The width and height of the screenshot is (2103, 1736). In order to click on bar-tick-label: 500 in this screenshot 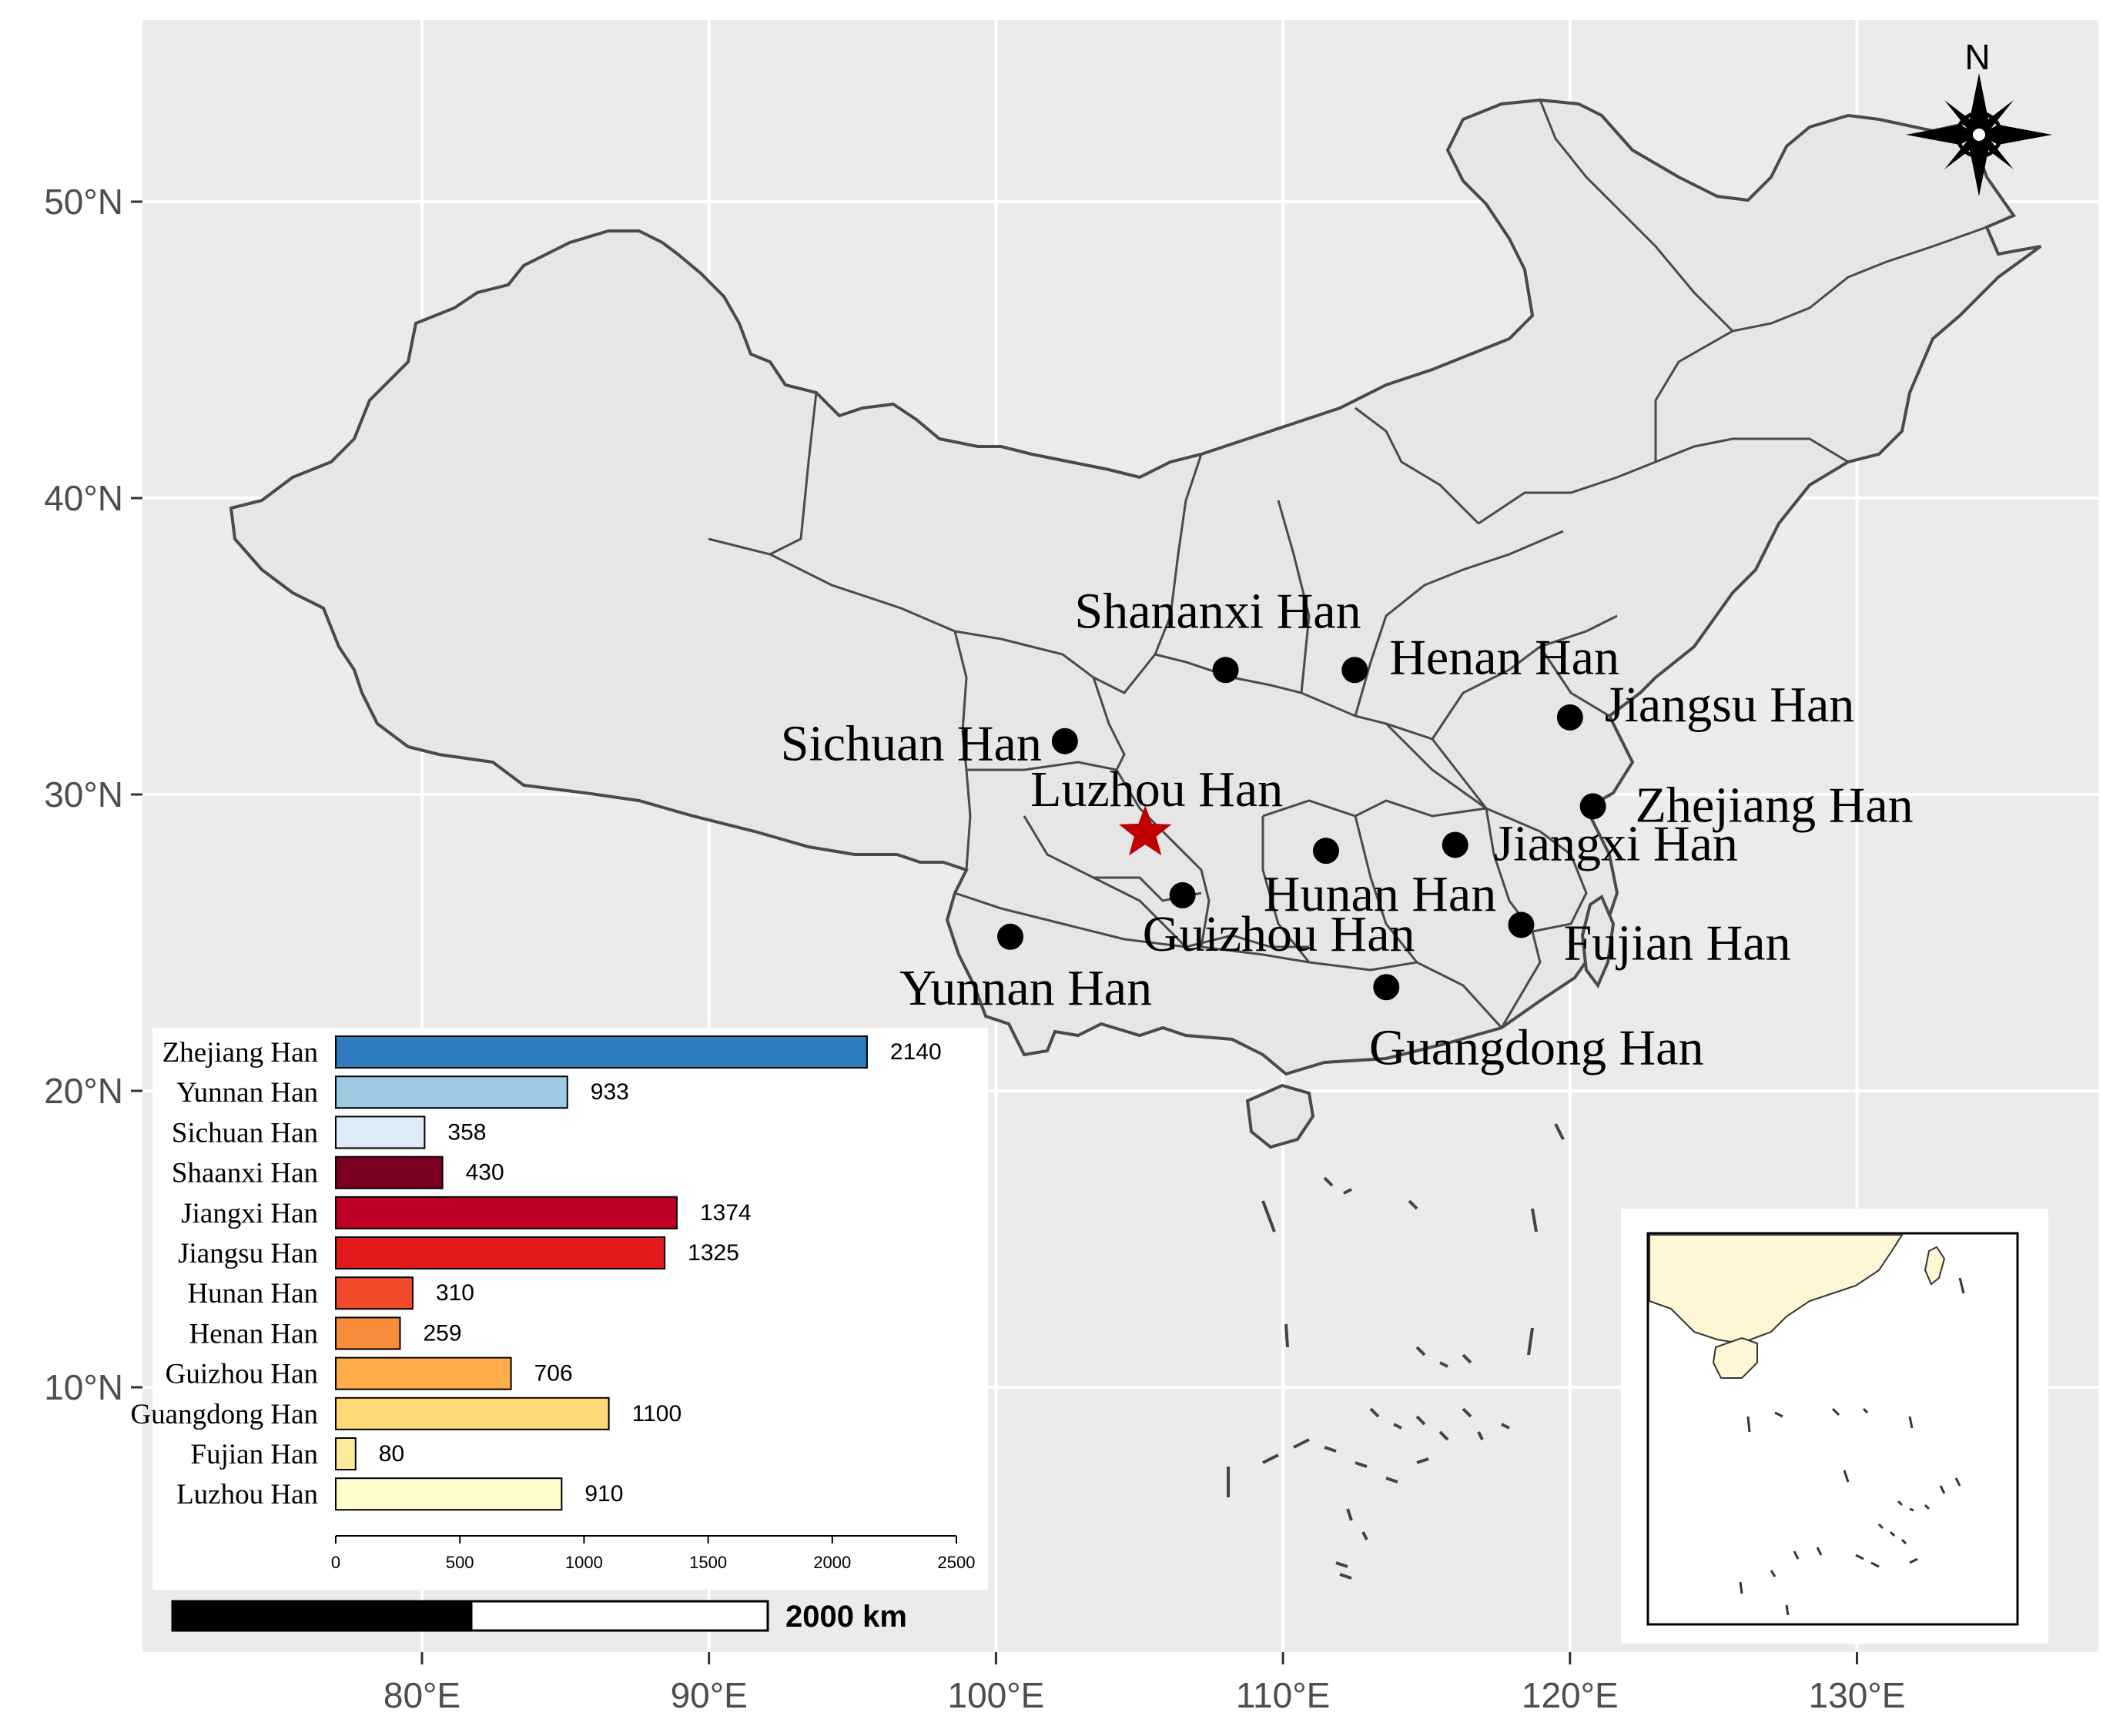, I will do `click(460, 1562)`.